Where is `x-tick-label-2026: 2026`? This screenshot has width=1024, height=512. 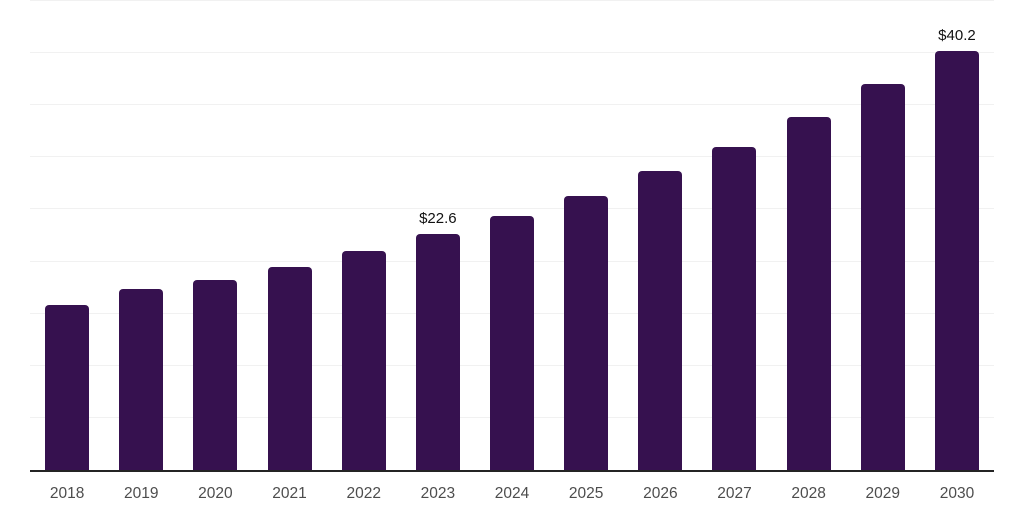 x-tick-label-2026: 2026 is located at coordinates (660, 493).